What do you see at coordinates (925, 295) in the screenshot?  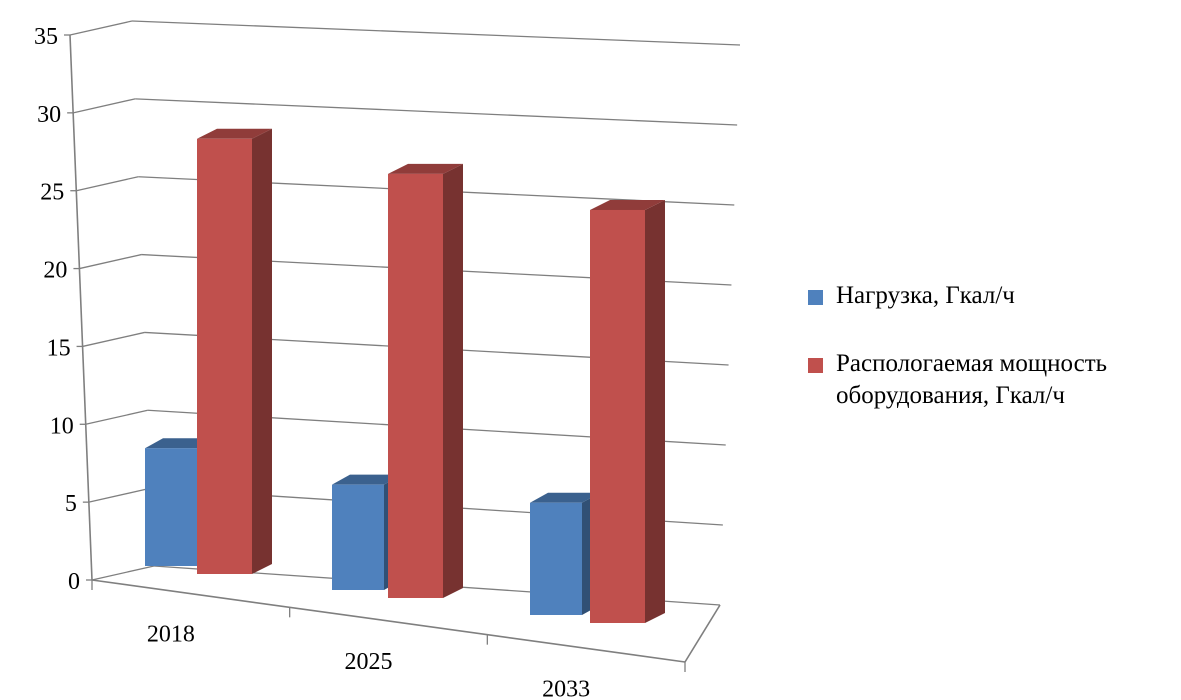 I see `legend-label-load: Нагрузка, Гкал/ч` at bounding box center [925, 295].